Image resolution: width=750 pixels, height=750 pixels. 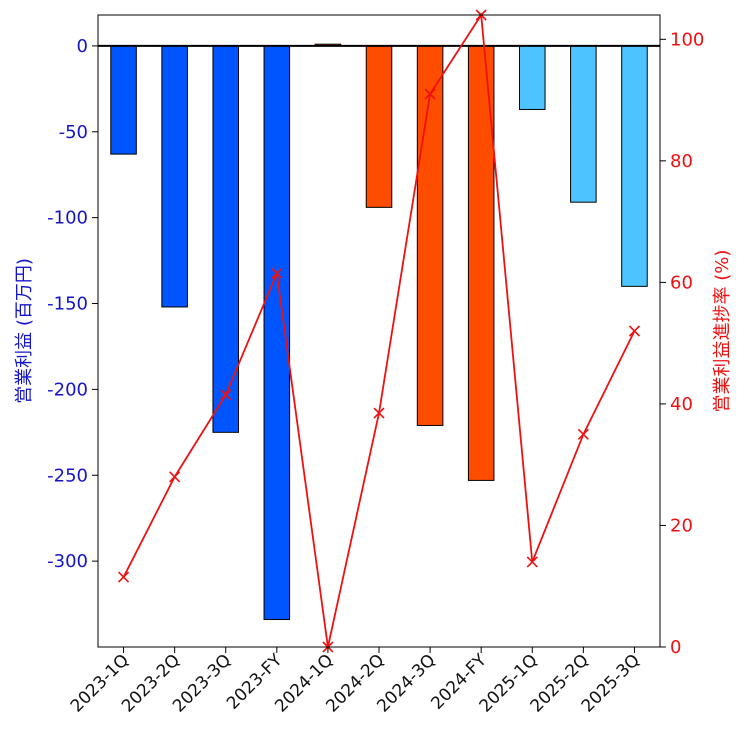 What do you see at coordinates (687, 39) in the screenshot?
I see `right-tick-label: 100` at bounding box center [687, 39].